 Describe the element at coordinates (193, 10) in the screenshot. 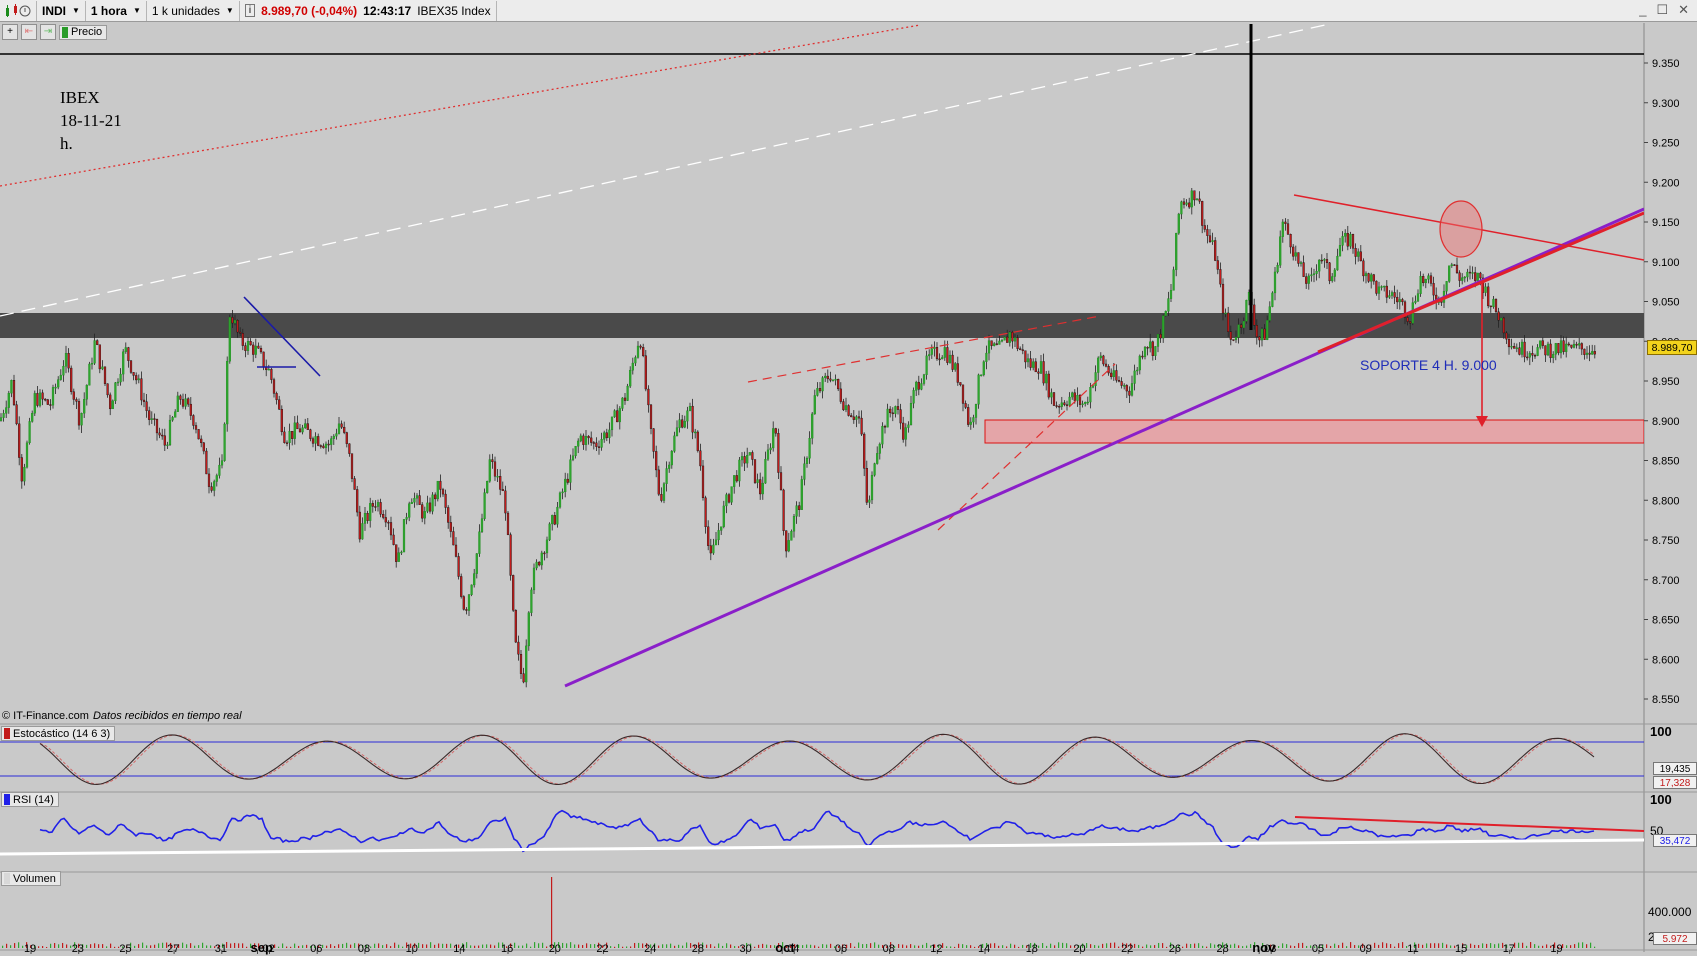

I see `units-selector: 1 k unidades ▼` at that location.